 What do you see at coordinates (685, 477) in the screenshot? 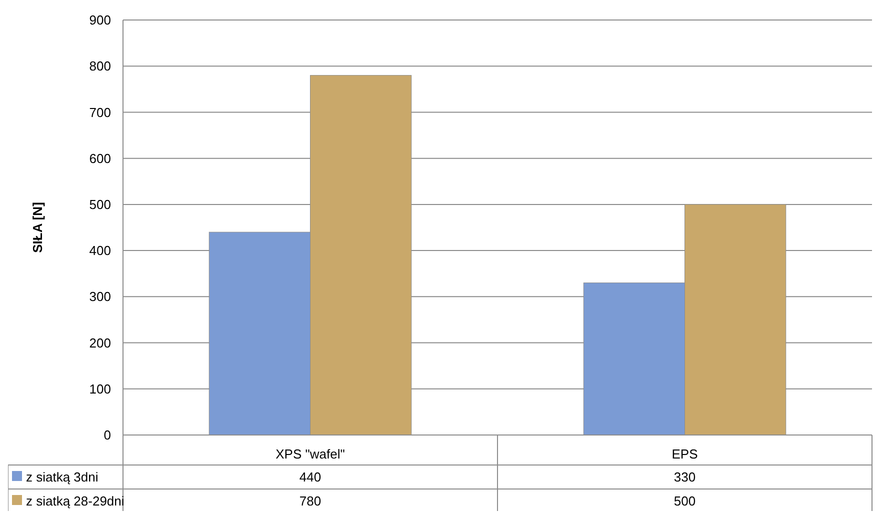
I see `data-label: 330` at bounding box center [685, 477].